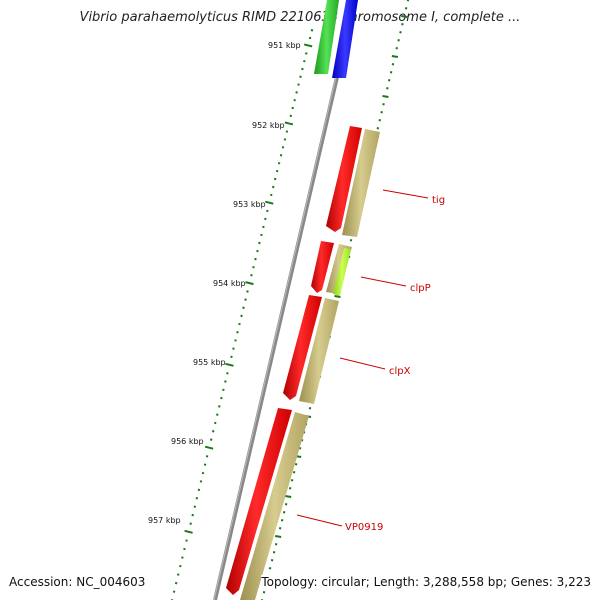 Image resolution: width=600 pixels, height=600 pixels. Describe the element at coordinates (164, 520) in the screenshot. I see `kbp-label-957: 957 kbp` at that location.